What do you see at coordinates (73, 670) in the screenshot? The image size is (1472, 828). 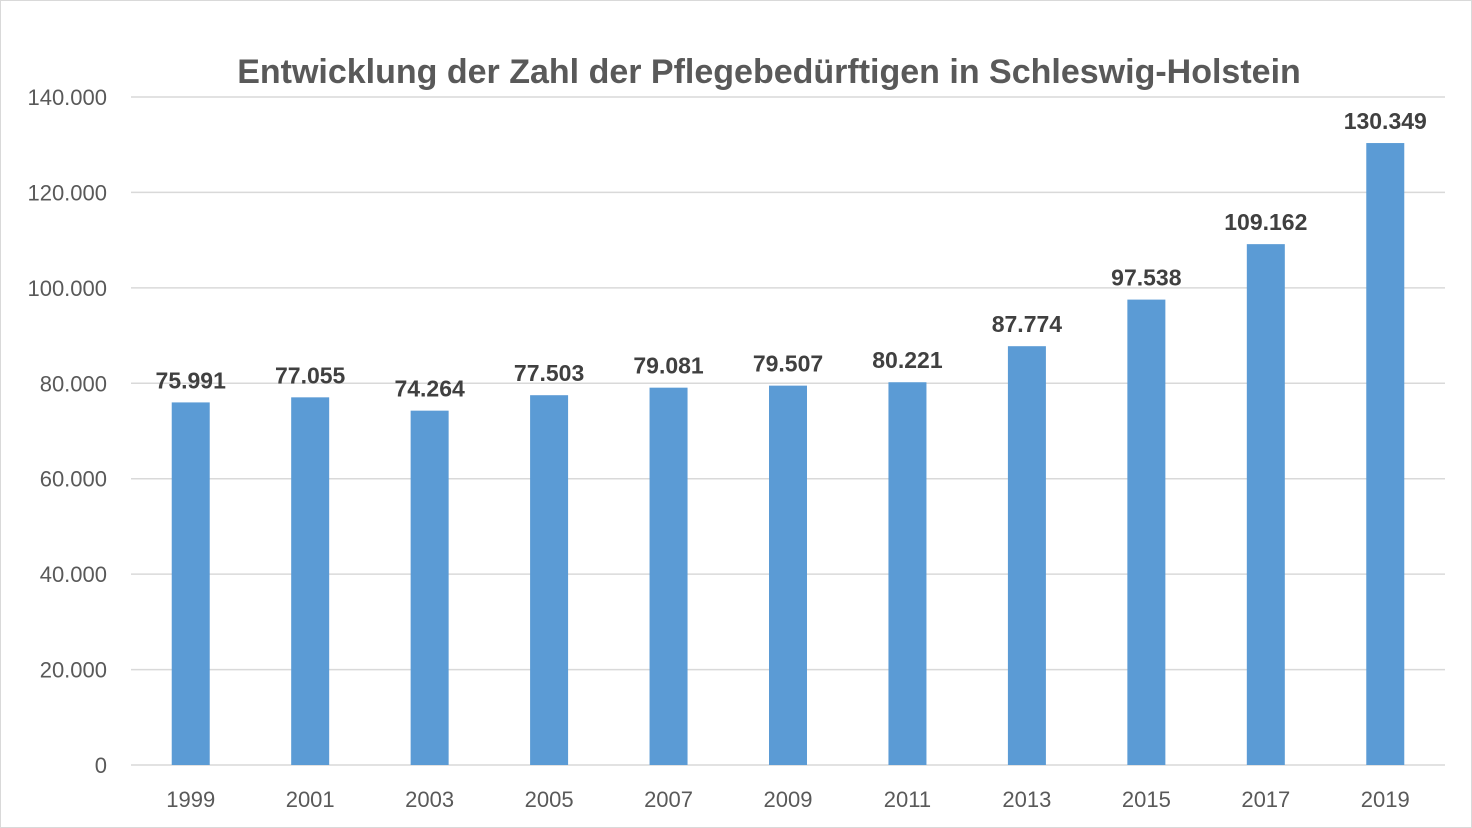 I see `y-tick-label: 20.000` at bounding box center [73, 670].